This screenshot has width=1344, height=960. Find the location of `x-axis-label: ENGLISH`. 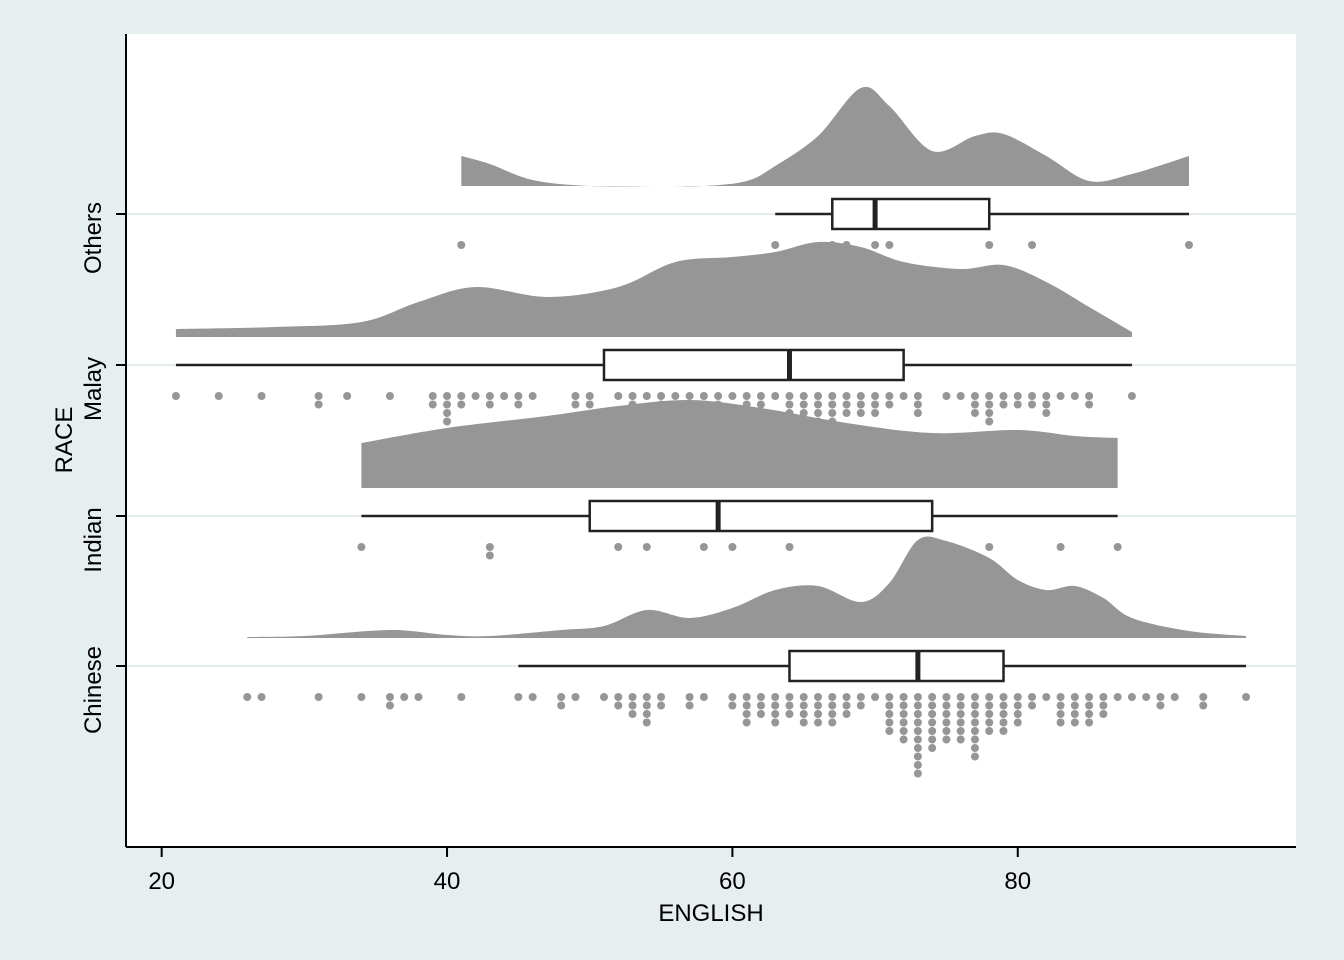

x-axis-label: ENGLISH is located at coordinates (710, 913).